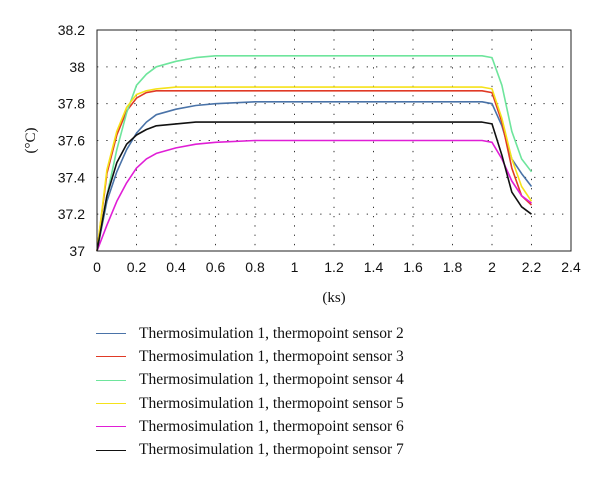 Image resolution: width=600 pixels, height=488 pixels. What do you see at coordinates (271, 450) in the screenshot?
I see `legend-label: Thermosimulation 1, thermopoint sensor 7` at bounding box center [271, 450].